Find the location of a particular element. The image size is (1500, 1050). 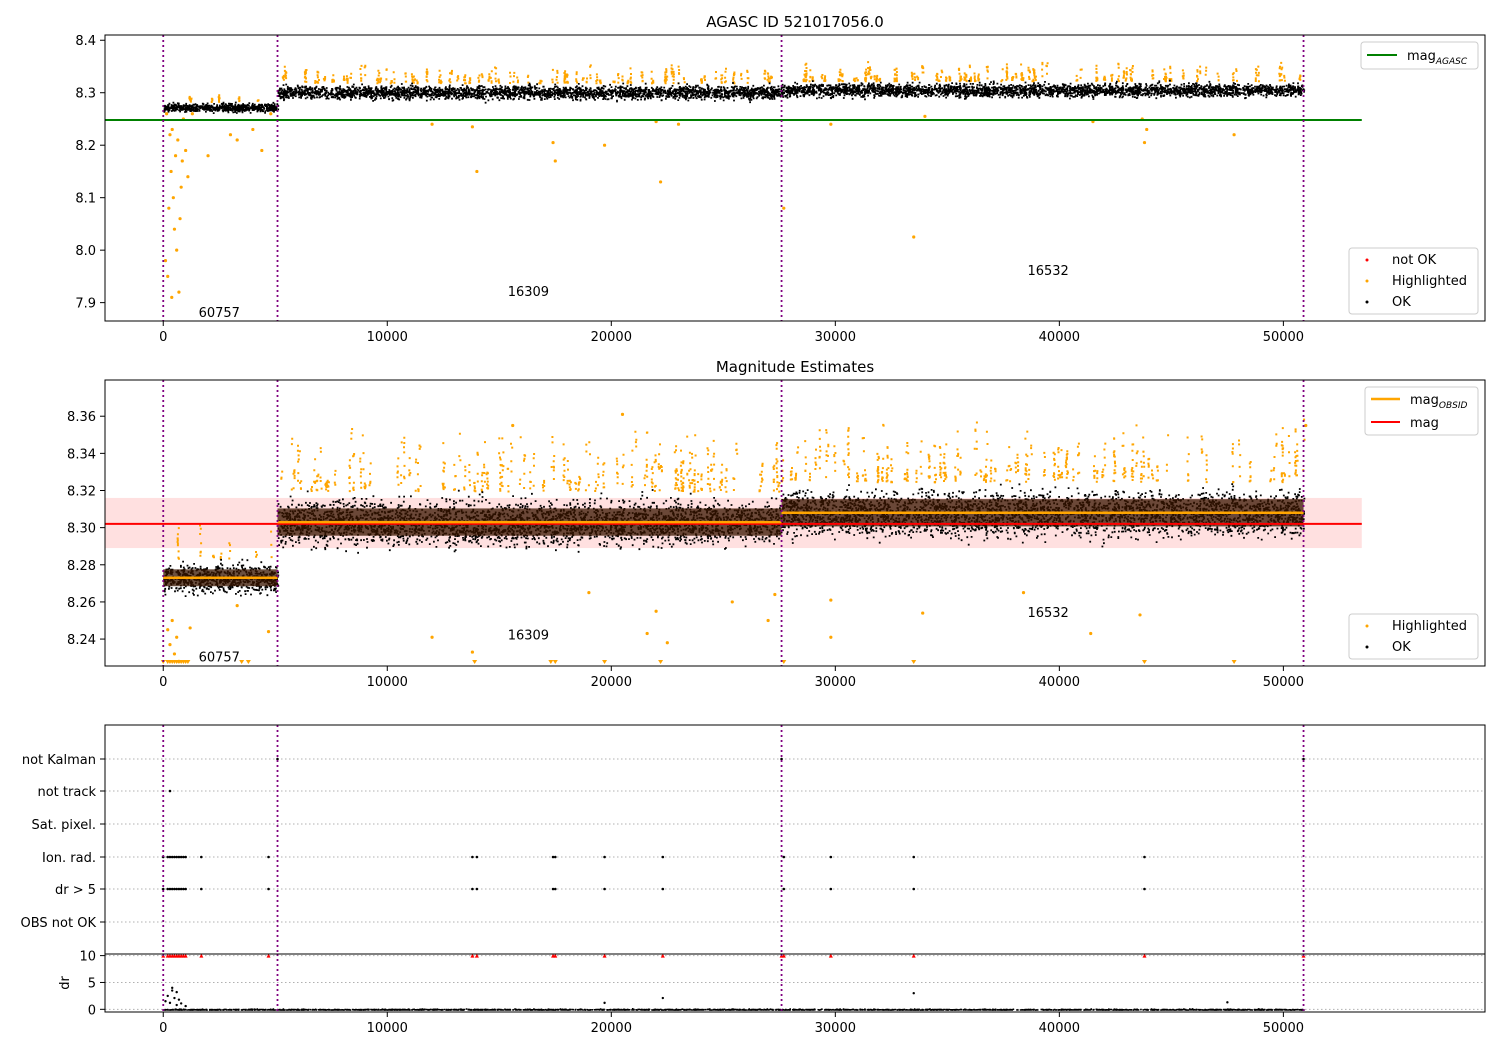

legend-mag-agasc-label: magAGASC is located at coordinates (1437, 58).